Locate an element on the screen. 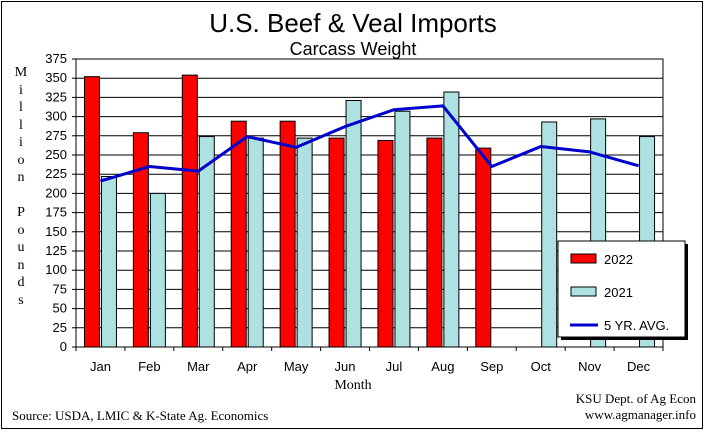  bar-2022-aug is located at coordinates (434, 242).